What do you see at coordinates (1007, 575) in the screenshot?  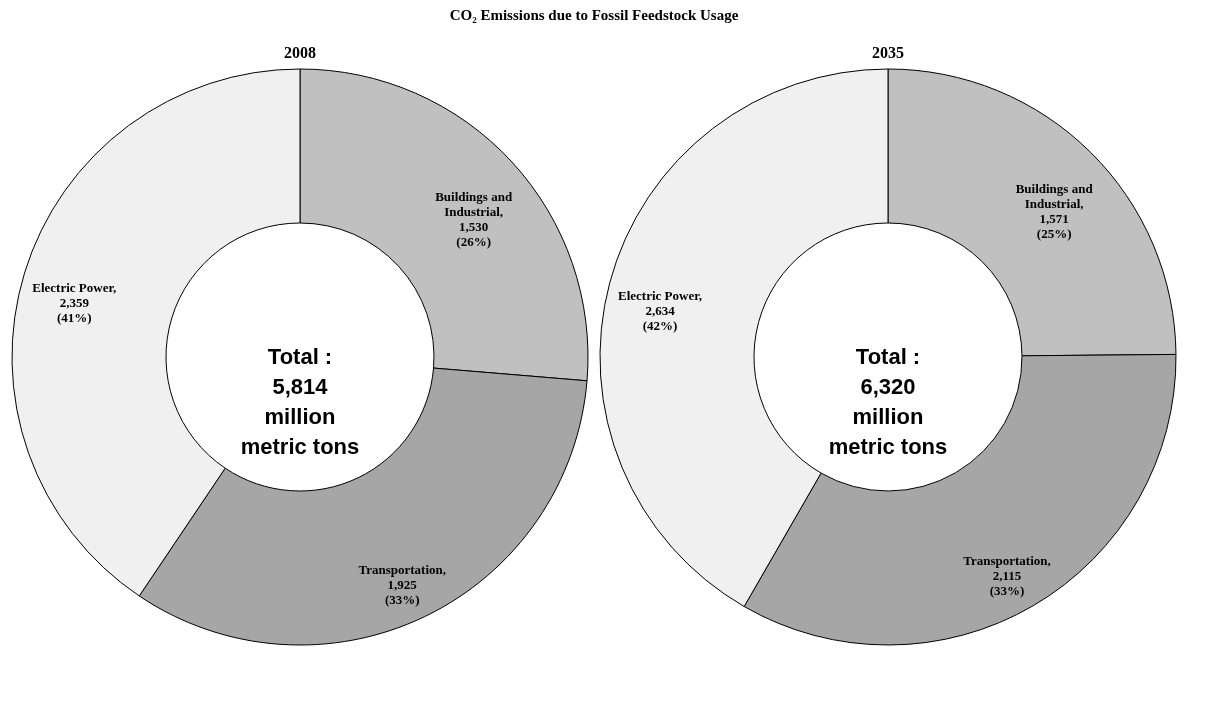 I see `slice-label: Transportation, 2,115 (33%)` at bounding box center [1007, 575].